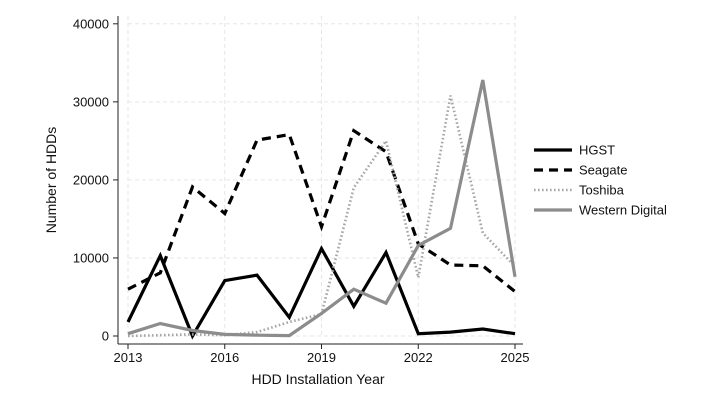 This screenshot has width=720, height=400. What do you see at coordinates (418, 357) in the screenshot?
I see `x-tick-label: 2022` at bounding box center [418, 357].